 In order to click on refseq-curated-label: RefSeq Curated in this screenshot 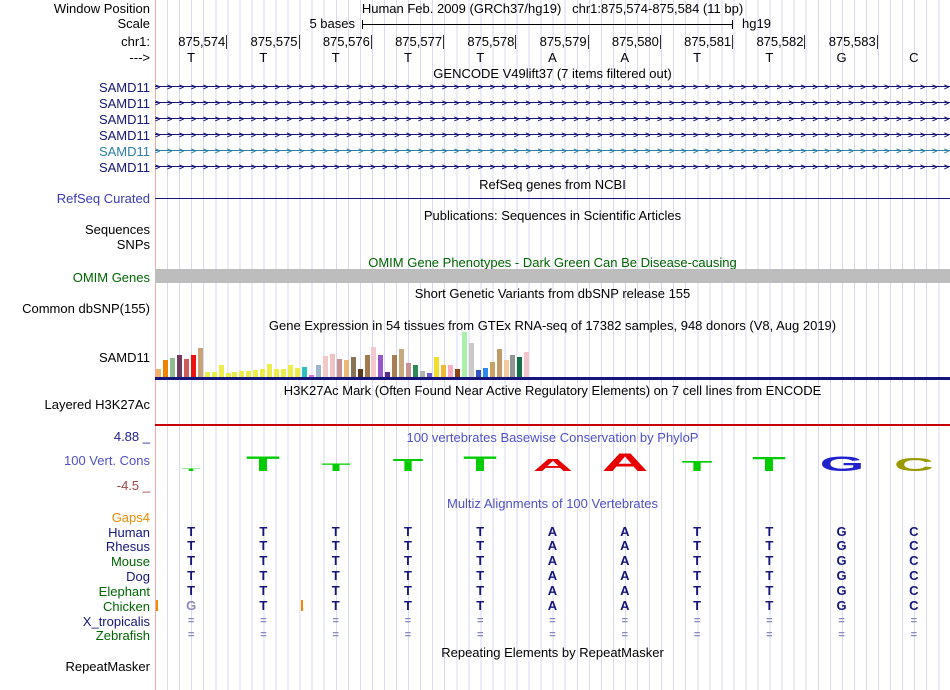, I will do `click(103, 198)`.